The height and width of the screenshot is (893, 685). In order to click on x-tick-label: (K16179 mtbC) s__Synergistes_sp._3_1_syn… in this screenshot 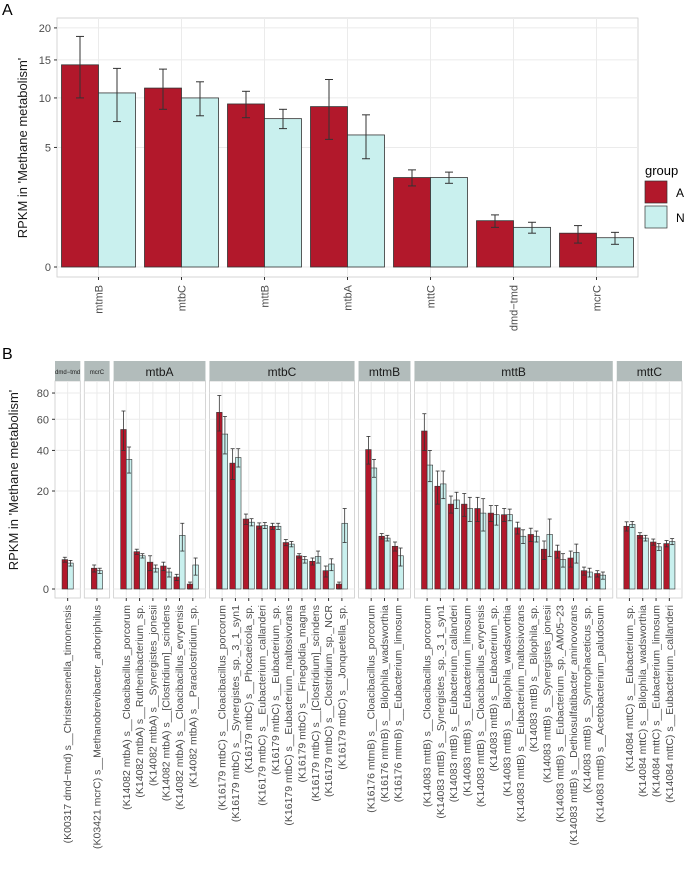, I will do `click(236, 713)`.